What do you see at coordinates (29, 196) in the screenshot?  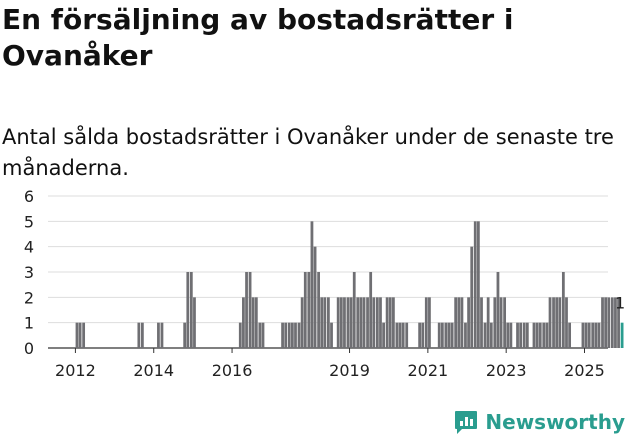 I see `y-tick-label: 6` at bounding box center [29, 196].